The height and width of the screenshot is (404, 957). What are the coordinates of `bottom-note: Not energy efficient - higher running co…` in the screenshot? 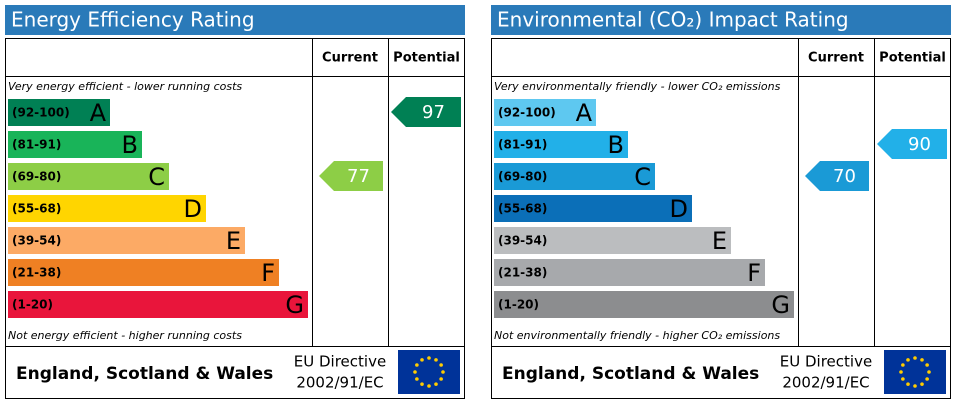 It's located at (125, 335).